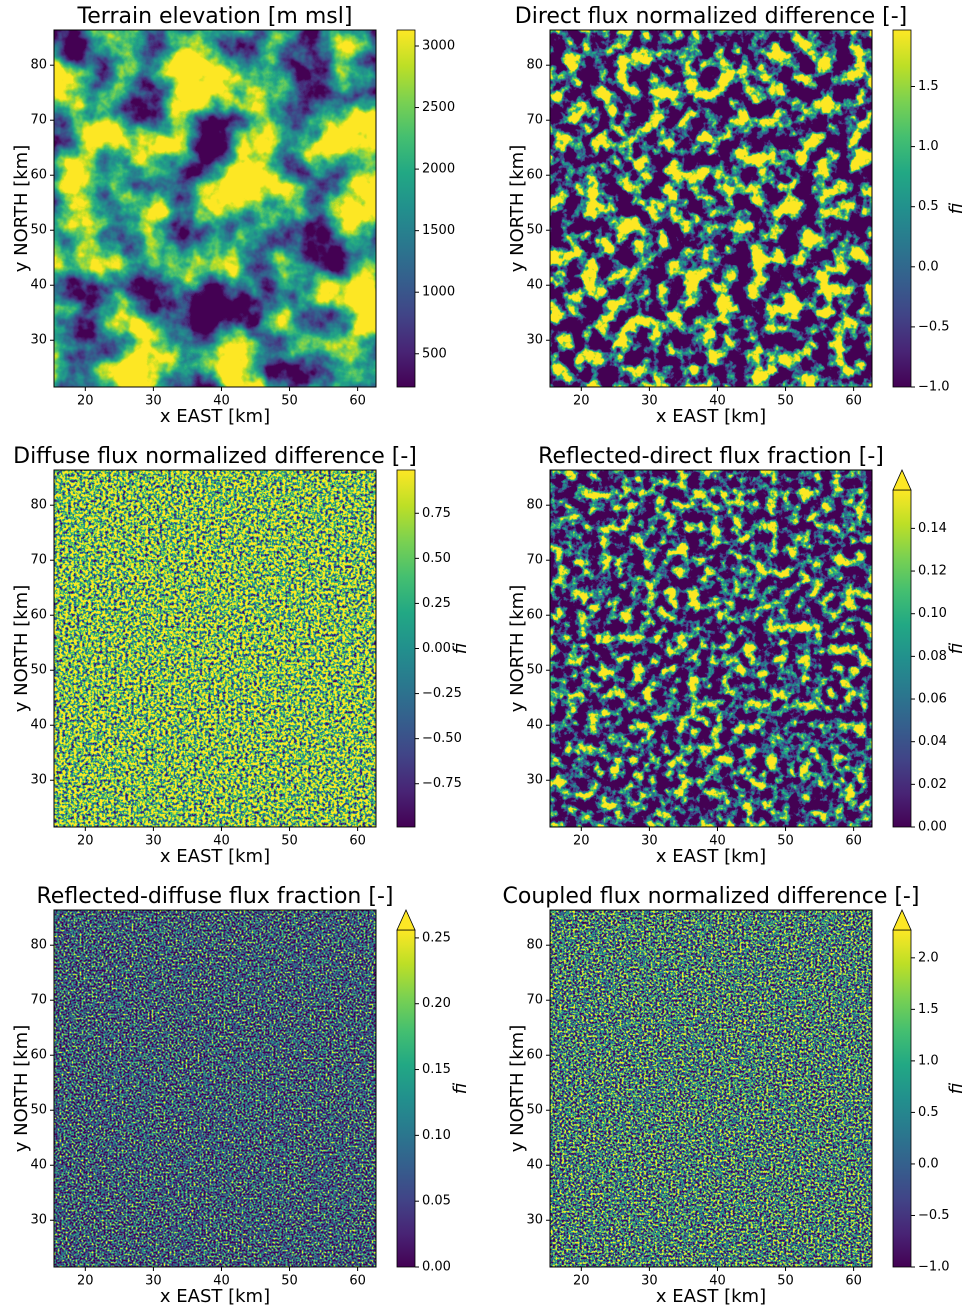 The height and width of the screenshot is (1309, 968). Describe the element at coordinates (215, 896) in the screenshot. I see `chart-title: Reflected-diffuse flux fraction [-]` at that location.